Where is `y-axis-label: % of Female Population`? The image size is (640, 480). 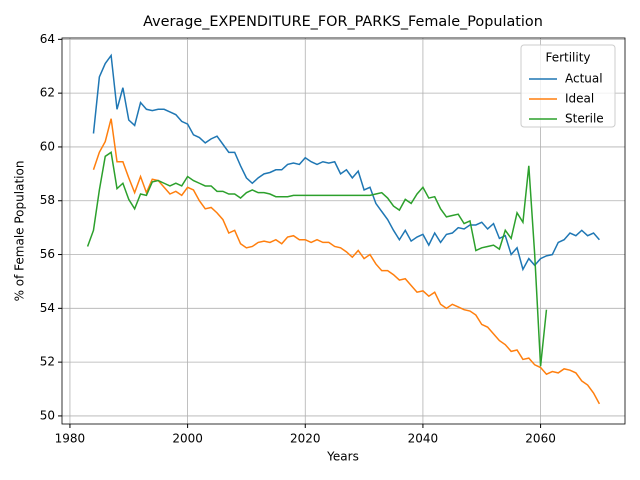 y-axis-label: % of Female Population is located at coordinates (20, 231).